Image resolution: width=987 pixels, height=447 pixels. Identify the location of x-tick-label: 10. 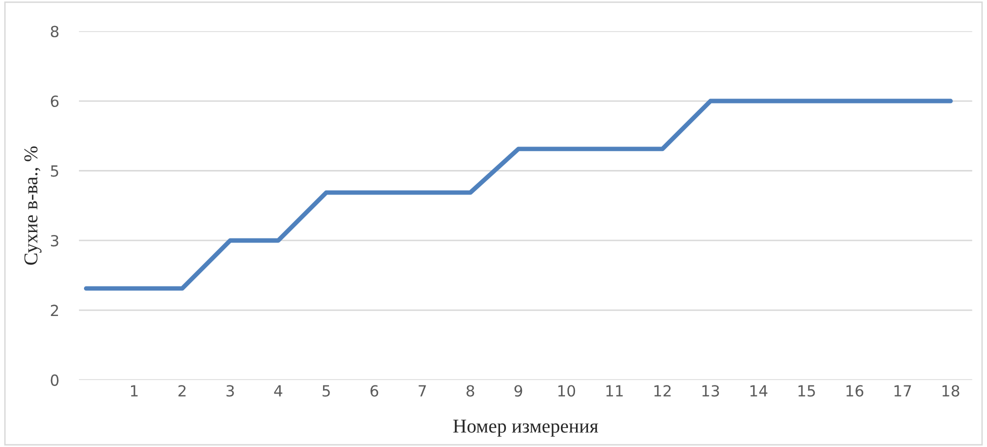
(567, 391).